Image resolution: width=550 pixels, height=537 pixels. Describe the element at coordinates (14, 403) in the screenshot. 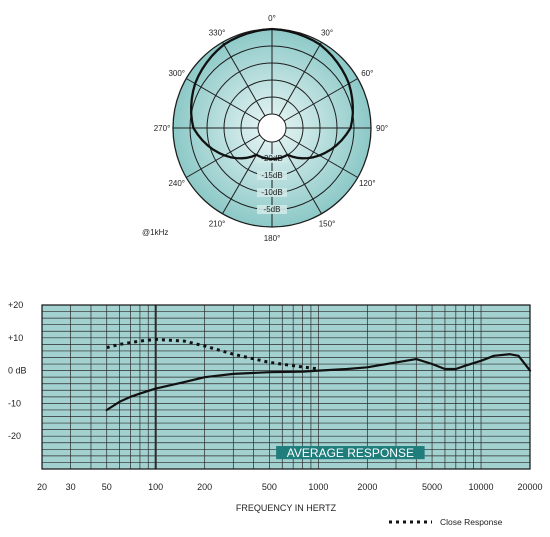

I see `y-tick-label: -10` at that location.